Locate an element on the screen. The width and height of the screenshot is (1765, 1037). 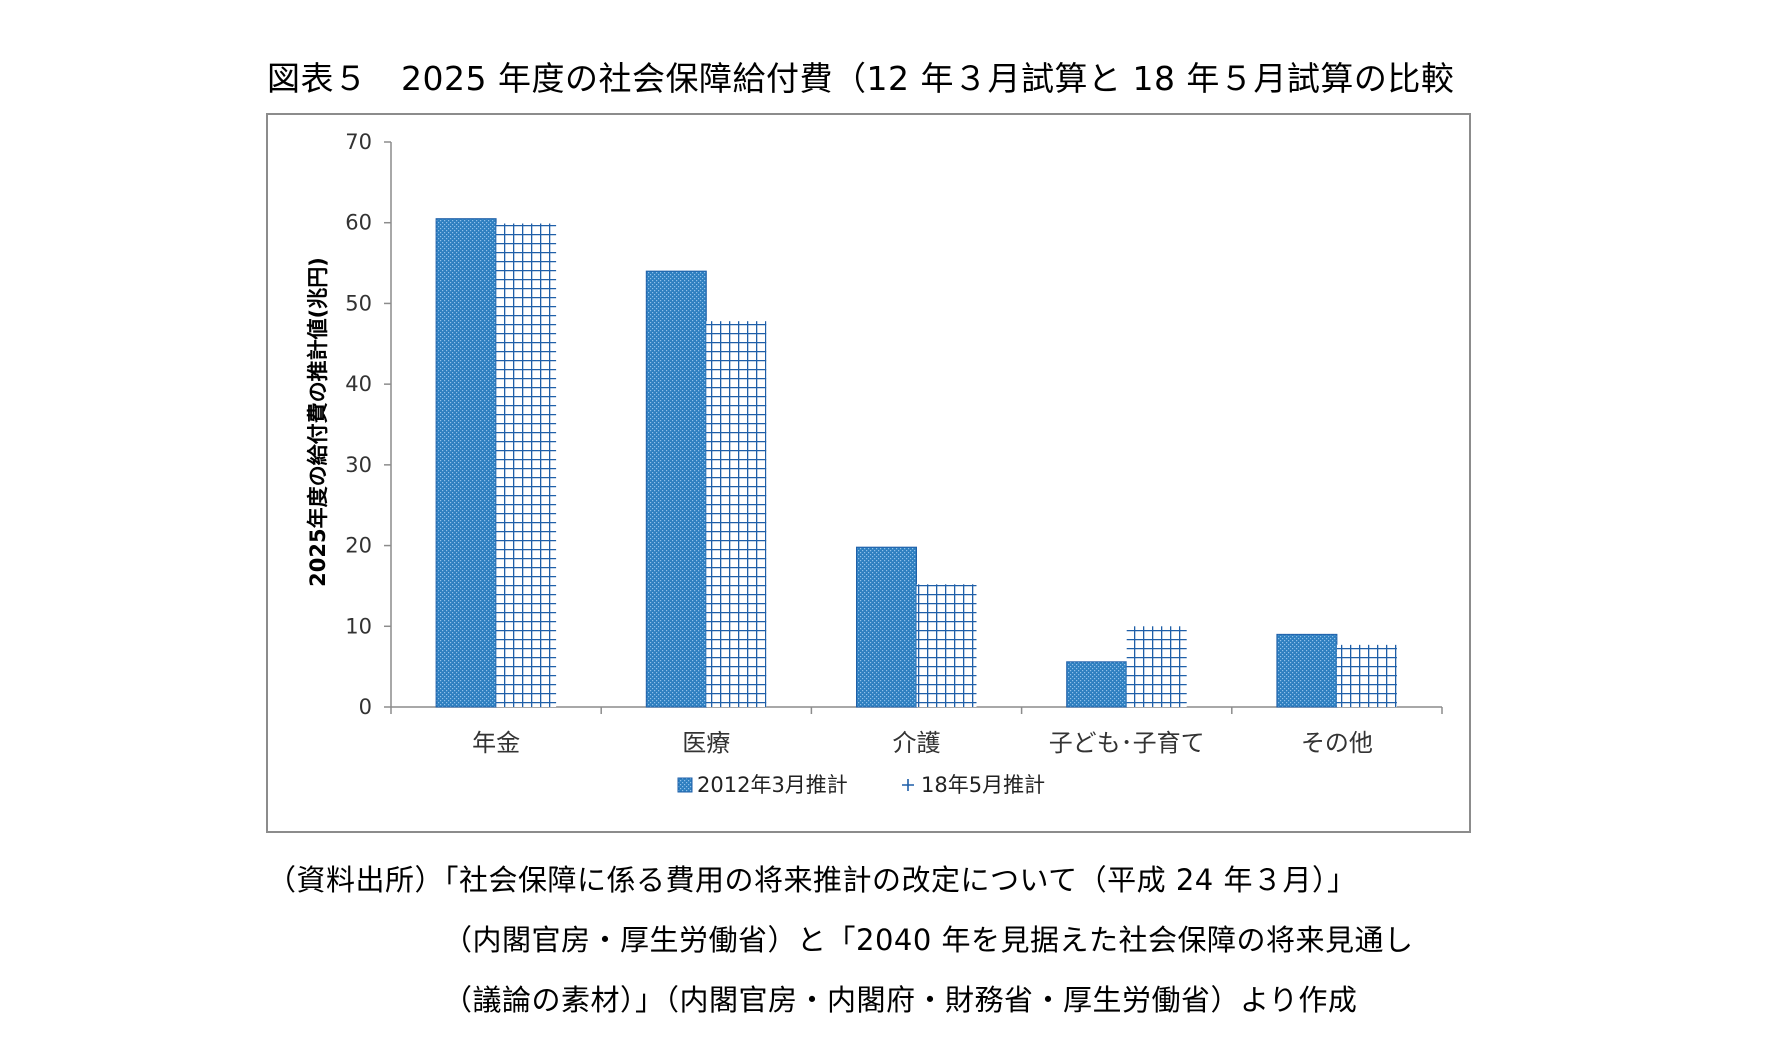
y-tick-label: 0 is located at coordinates (365, 707).